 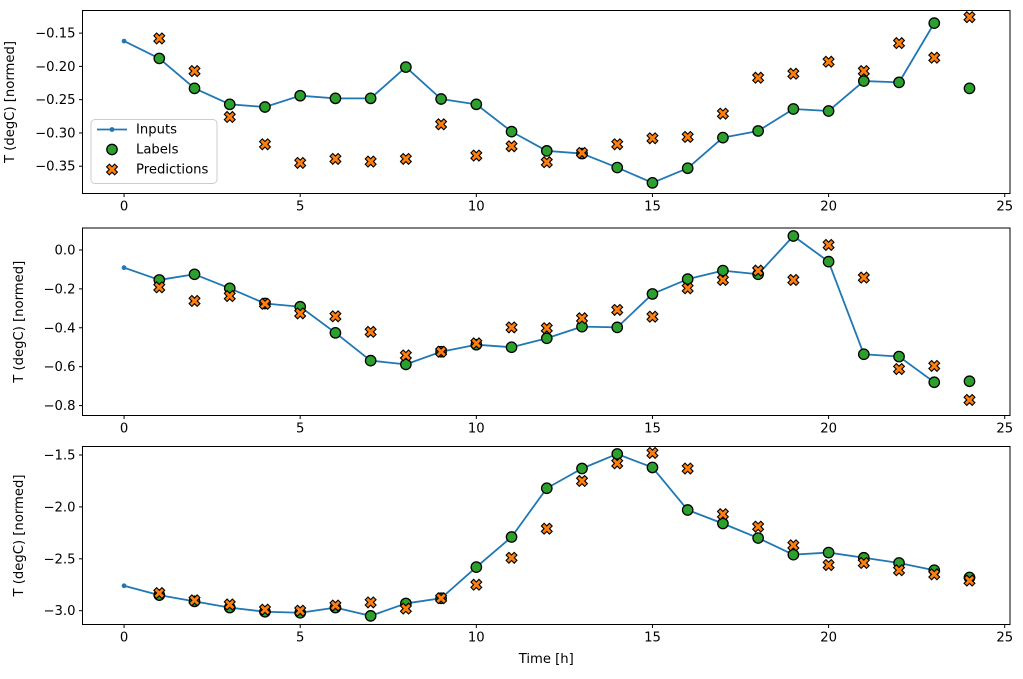 I want to click on legend-label: Predictions, so click(x=172, y=170).